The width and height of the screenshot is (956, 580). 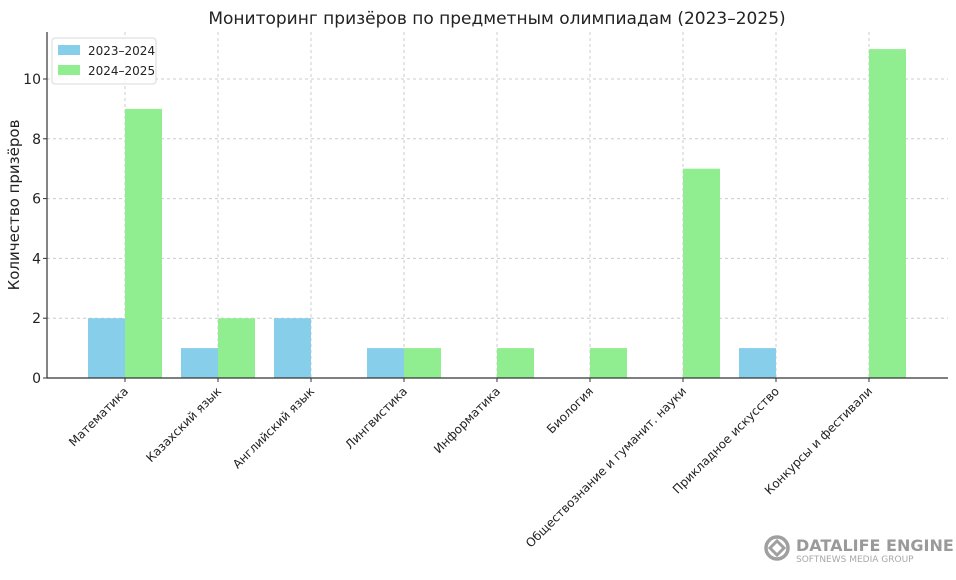 What do you see at coordinates (376, 418) in the screenshot?
I see `x-tick-label: Лингвистика` at bounding box center [376, 418].